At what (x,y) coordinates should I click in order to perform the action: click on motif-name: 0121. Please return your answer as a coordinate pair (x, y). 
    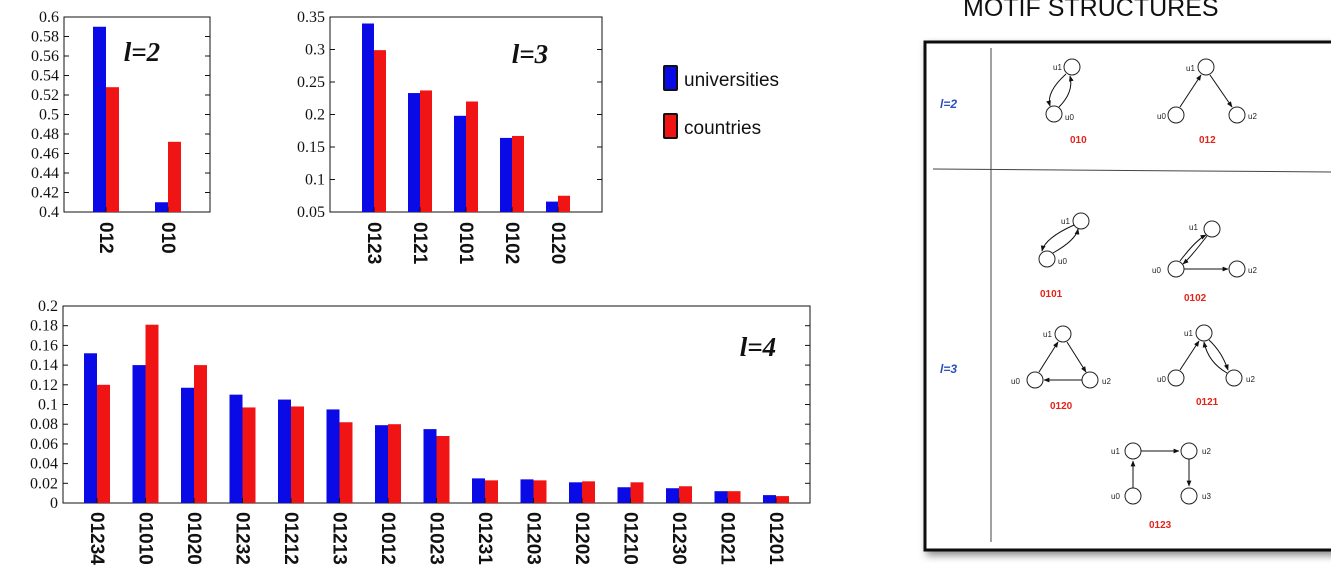
    Looking at the image, I should click on (1207, 402).